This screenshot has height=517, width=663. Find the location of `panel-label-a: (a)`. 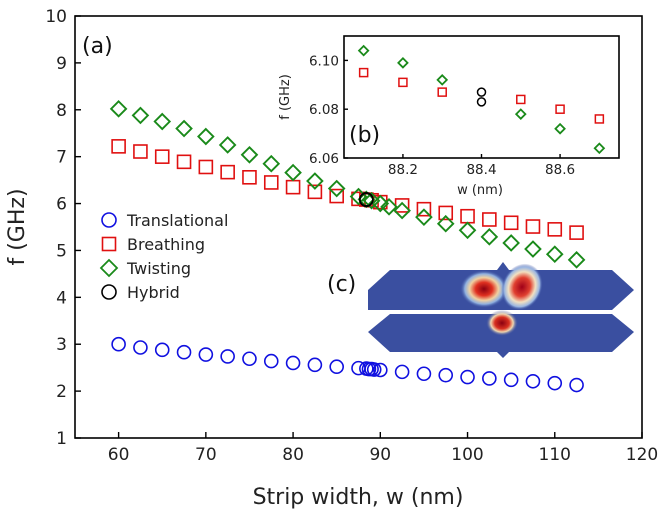

panel-label-a: (a) is located at coordinates (97, 46).